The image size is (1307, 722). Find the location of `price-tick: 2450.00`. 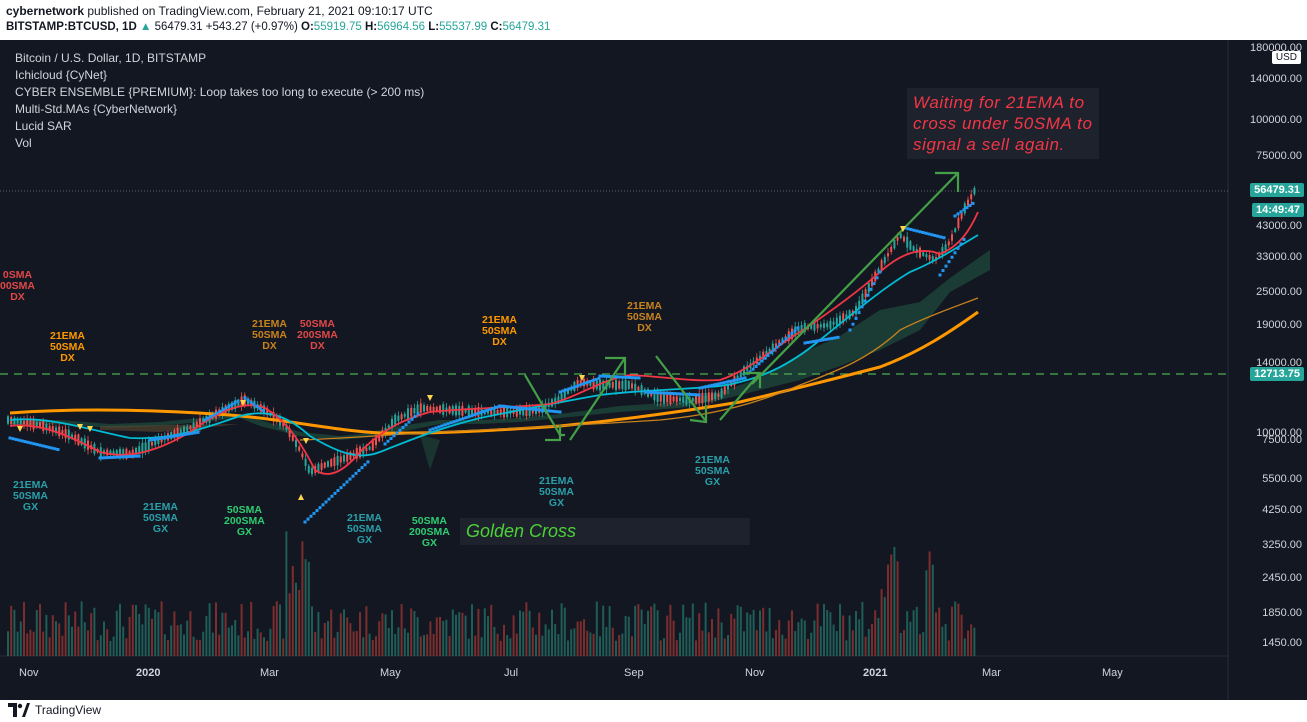

price-tick: 2450.00 is located at coordinates (1282, 578).